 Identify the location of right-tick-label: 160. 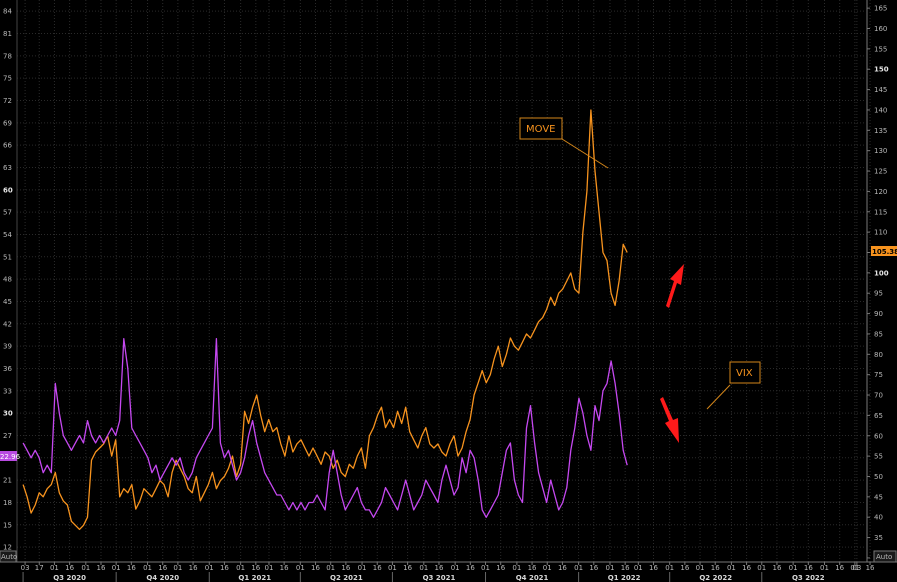
(880, 29).